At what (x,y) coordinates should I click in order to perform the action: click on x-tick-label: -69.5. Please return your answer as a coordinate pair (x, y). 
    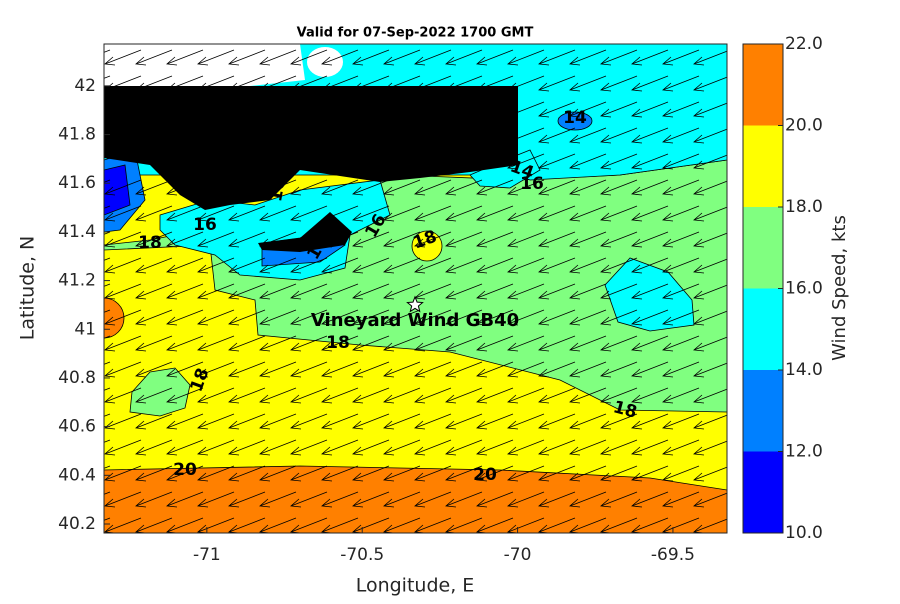
    Looking at the image, I should click on (673, 555).